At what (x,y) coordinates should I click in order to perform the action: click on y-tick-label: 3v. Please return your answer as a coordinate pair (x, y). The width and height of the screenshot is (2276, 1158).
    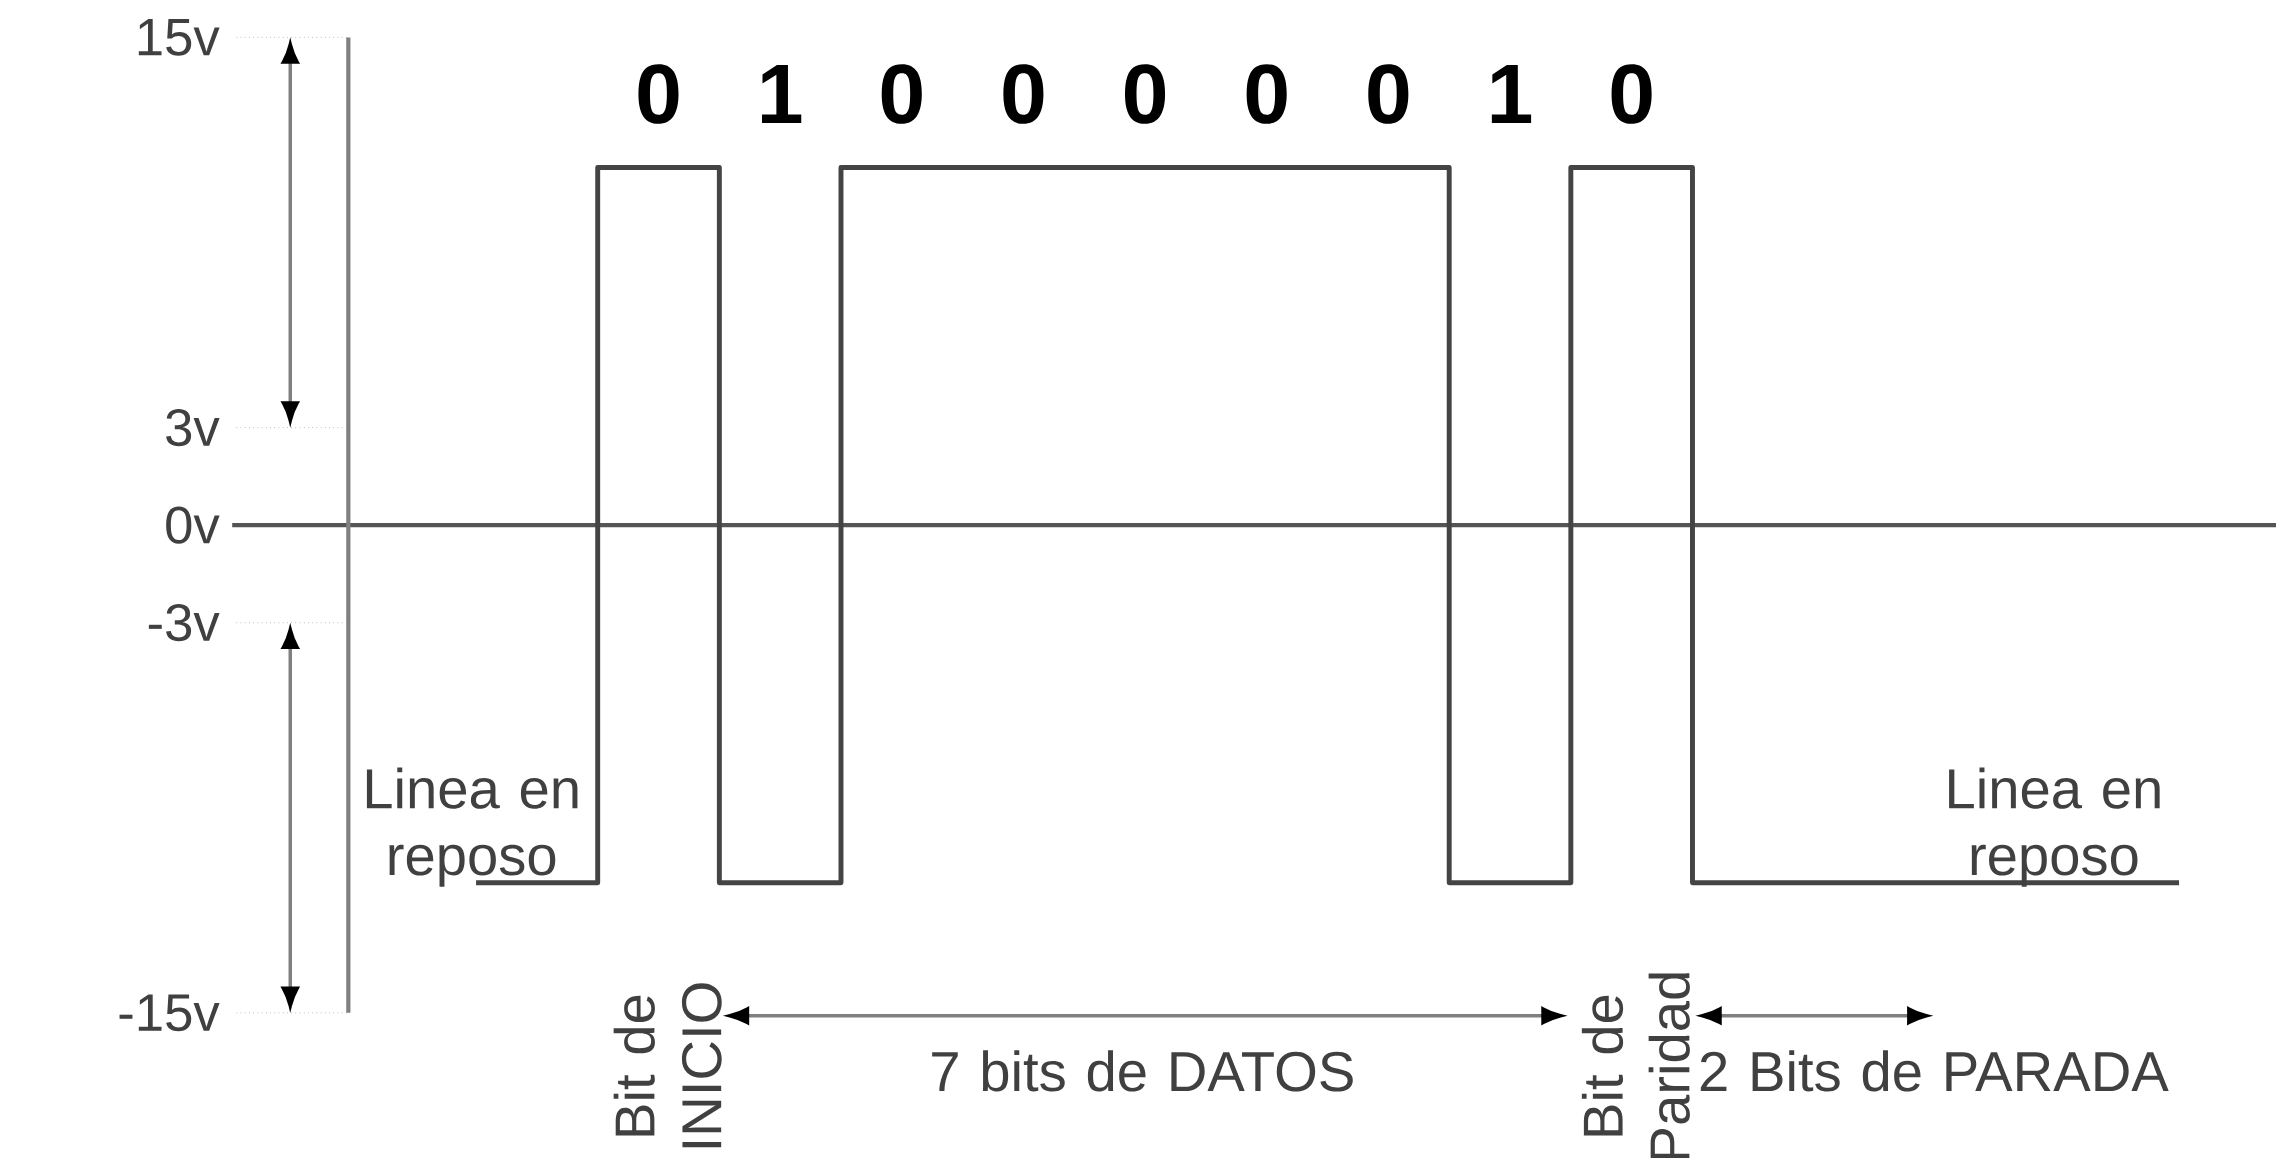
    Looking at the image, I should click on (193, 427).